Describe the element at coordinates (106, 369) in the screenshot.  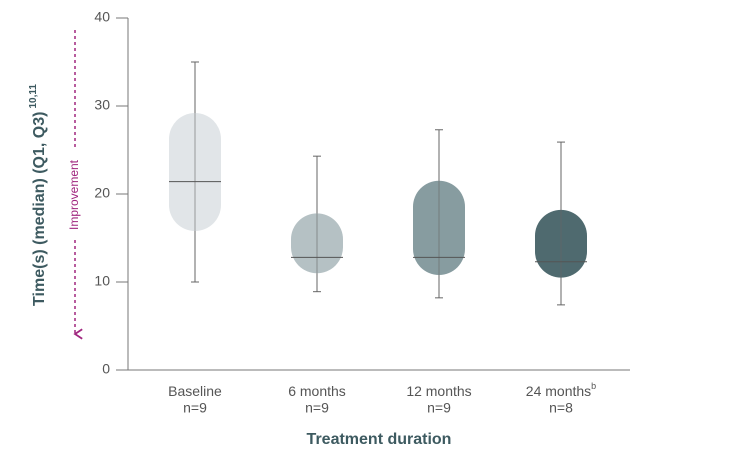
I see `y-tick-label: 0` at that location.